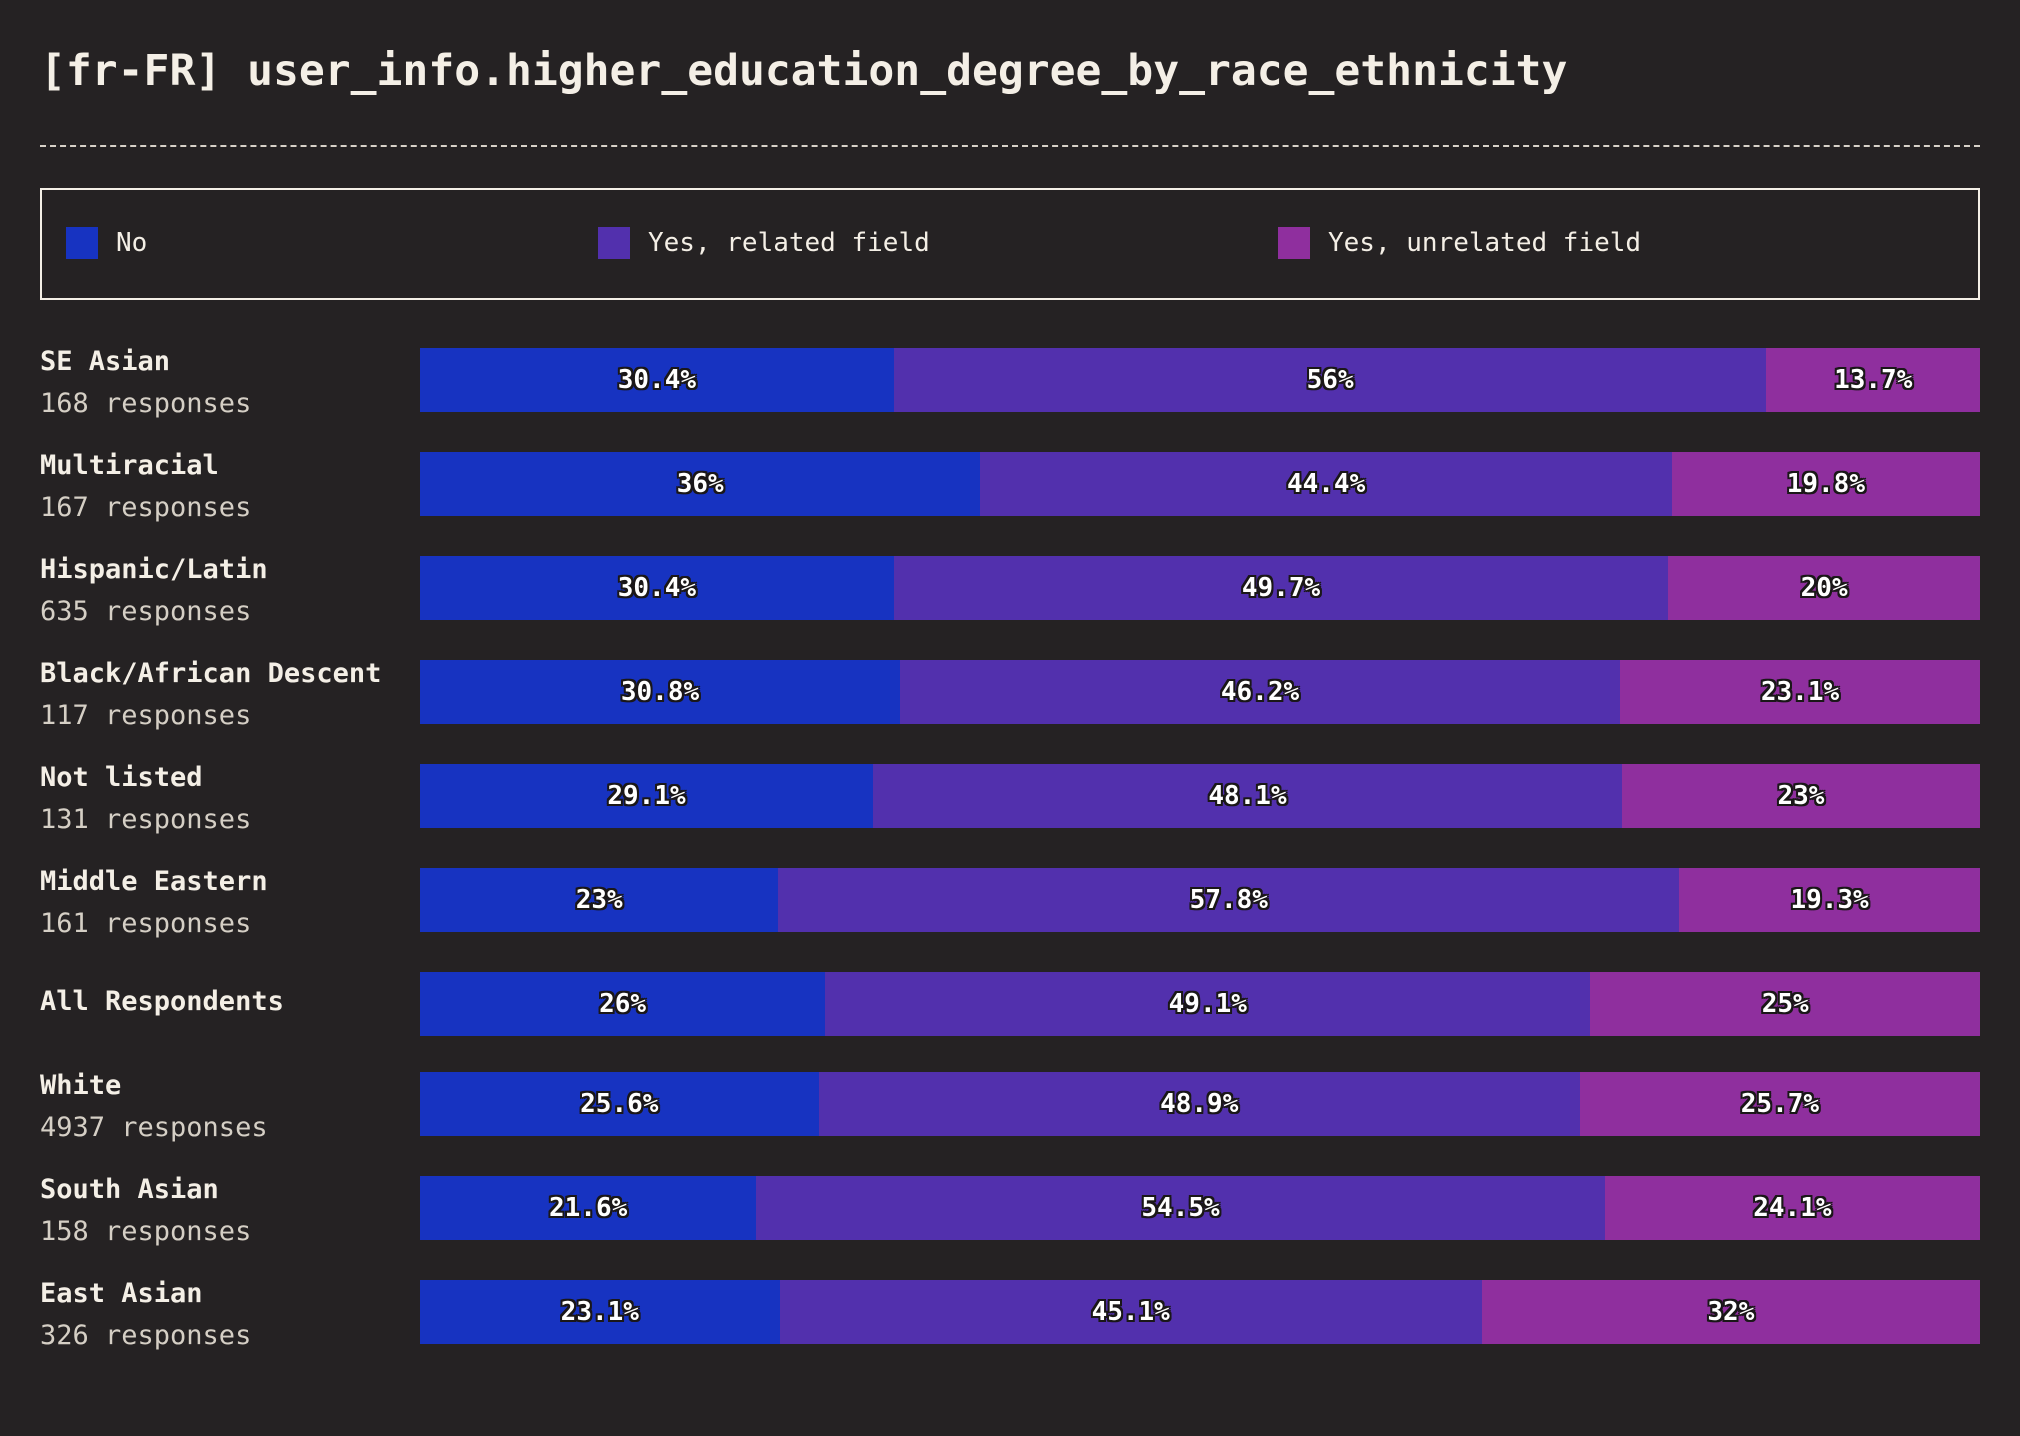  Describe the element at coordinates (106, 243) in the screenshot. I see `legend-item-no: No` at that location.